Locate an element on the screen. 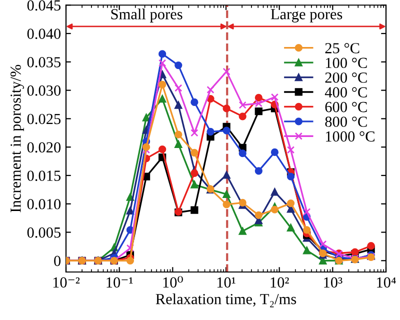  x-axis-title: Relaxation time, T₂/ms is located at coordinates (226, 300).